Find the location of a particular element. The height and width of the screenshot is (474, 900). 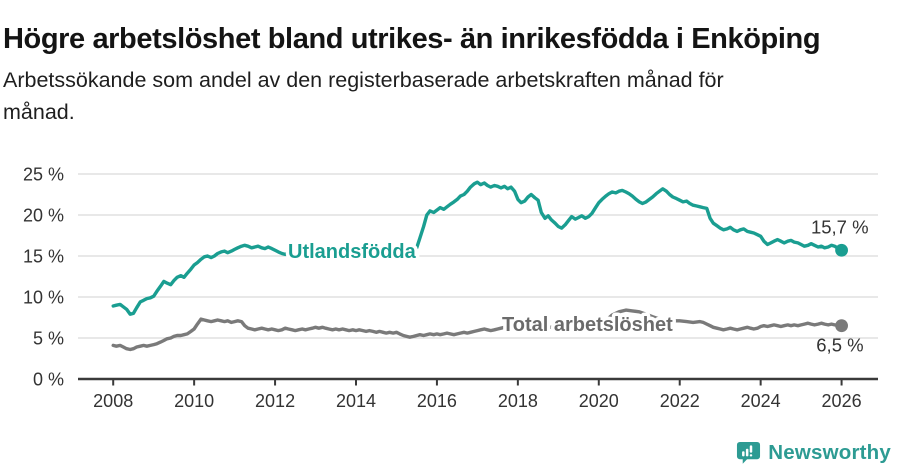

newsworthy-brand: Newsworthy is located at coordinates (813, 453).